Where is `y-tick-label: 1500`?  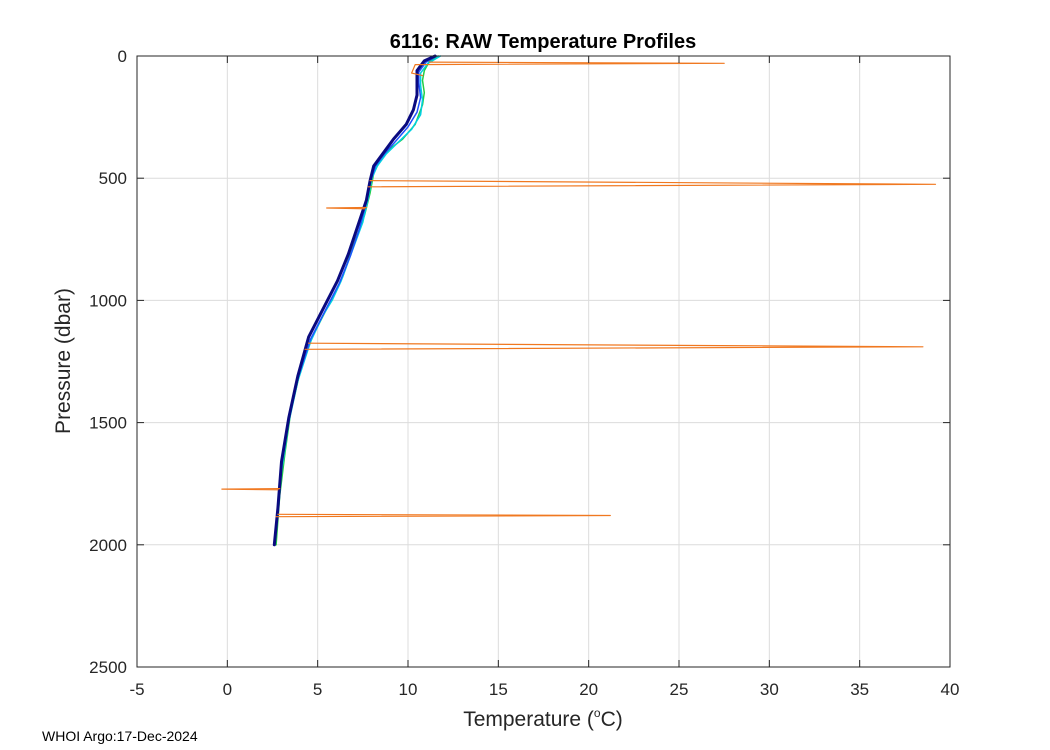
y-tick-label: 1500 is located at coordinates (108, 423).